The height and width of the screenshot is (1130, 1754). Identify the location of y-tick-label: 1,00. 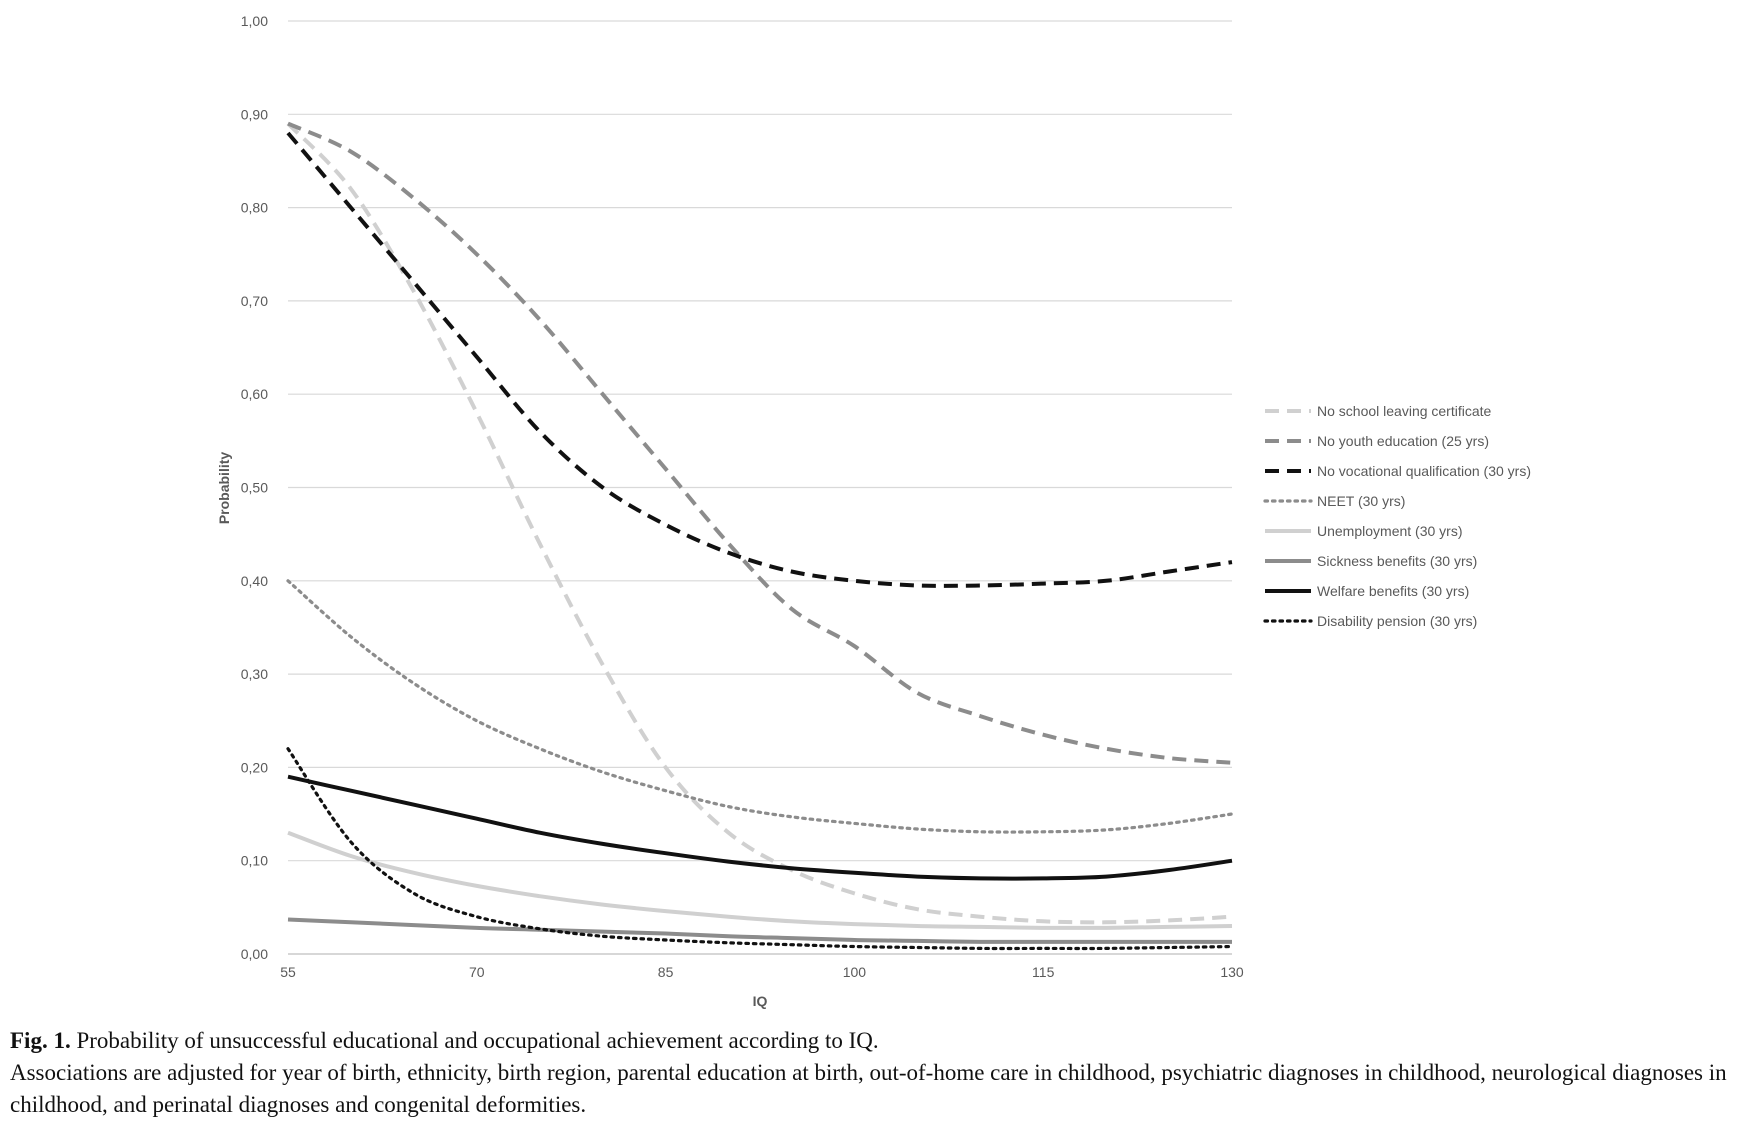
(254, 21).